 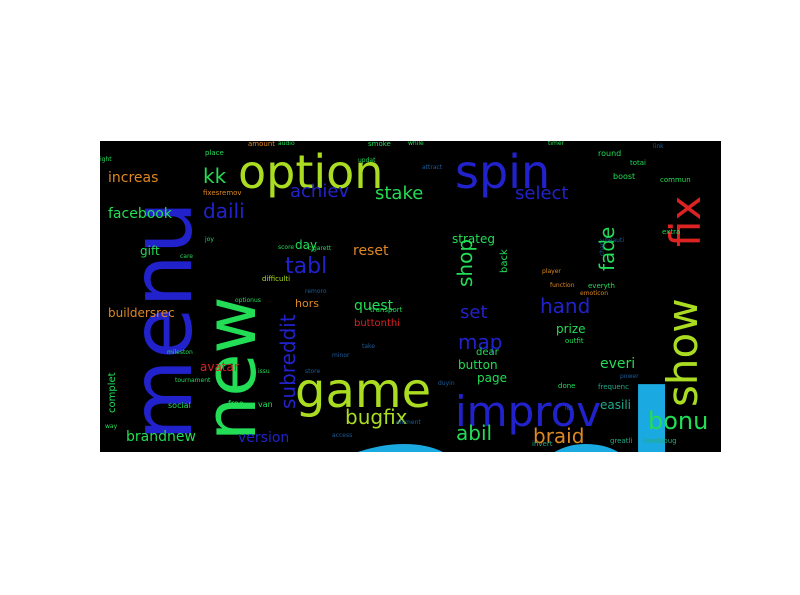 What do you see at coordinates (209, 239) in the screenshot?
I see `word-joy: joy` at bounding box center [209, 239].